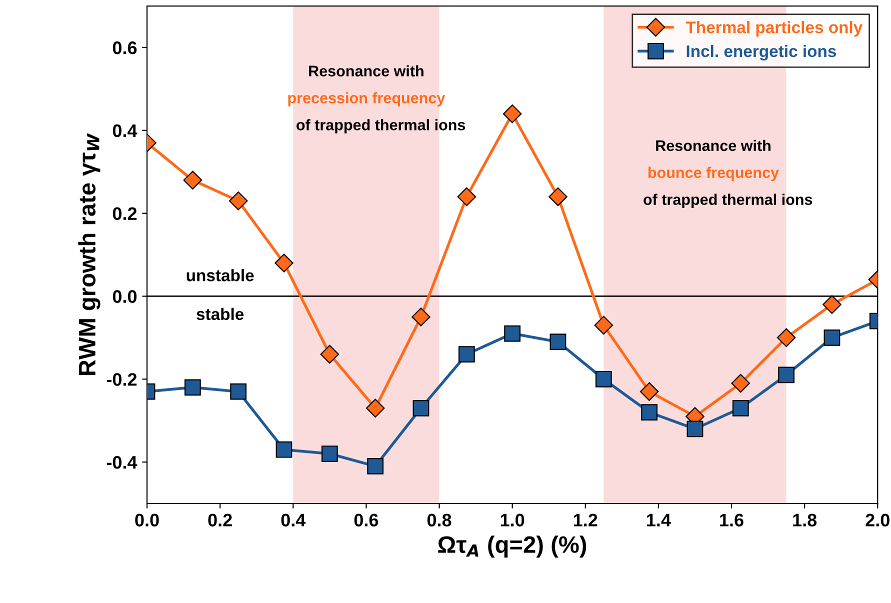 The width and height of the screenshot is (891, 603). I want to click on x-tick-label: 0.4, so click(293, 520).